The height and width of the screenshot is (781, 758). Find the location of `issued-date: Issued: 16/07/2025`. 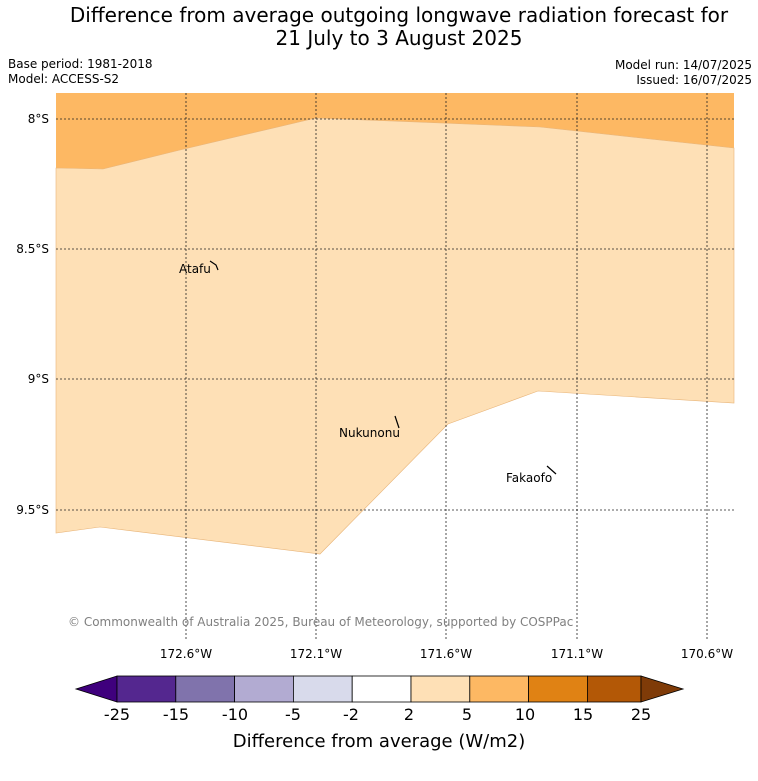

issued-date: Issued: 16/07/2025 is located at coordinates (694, 80).